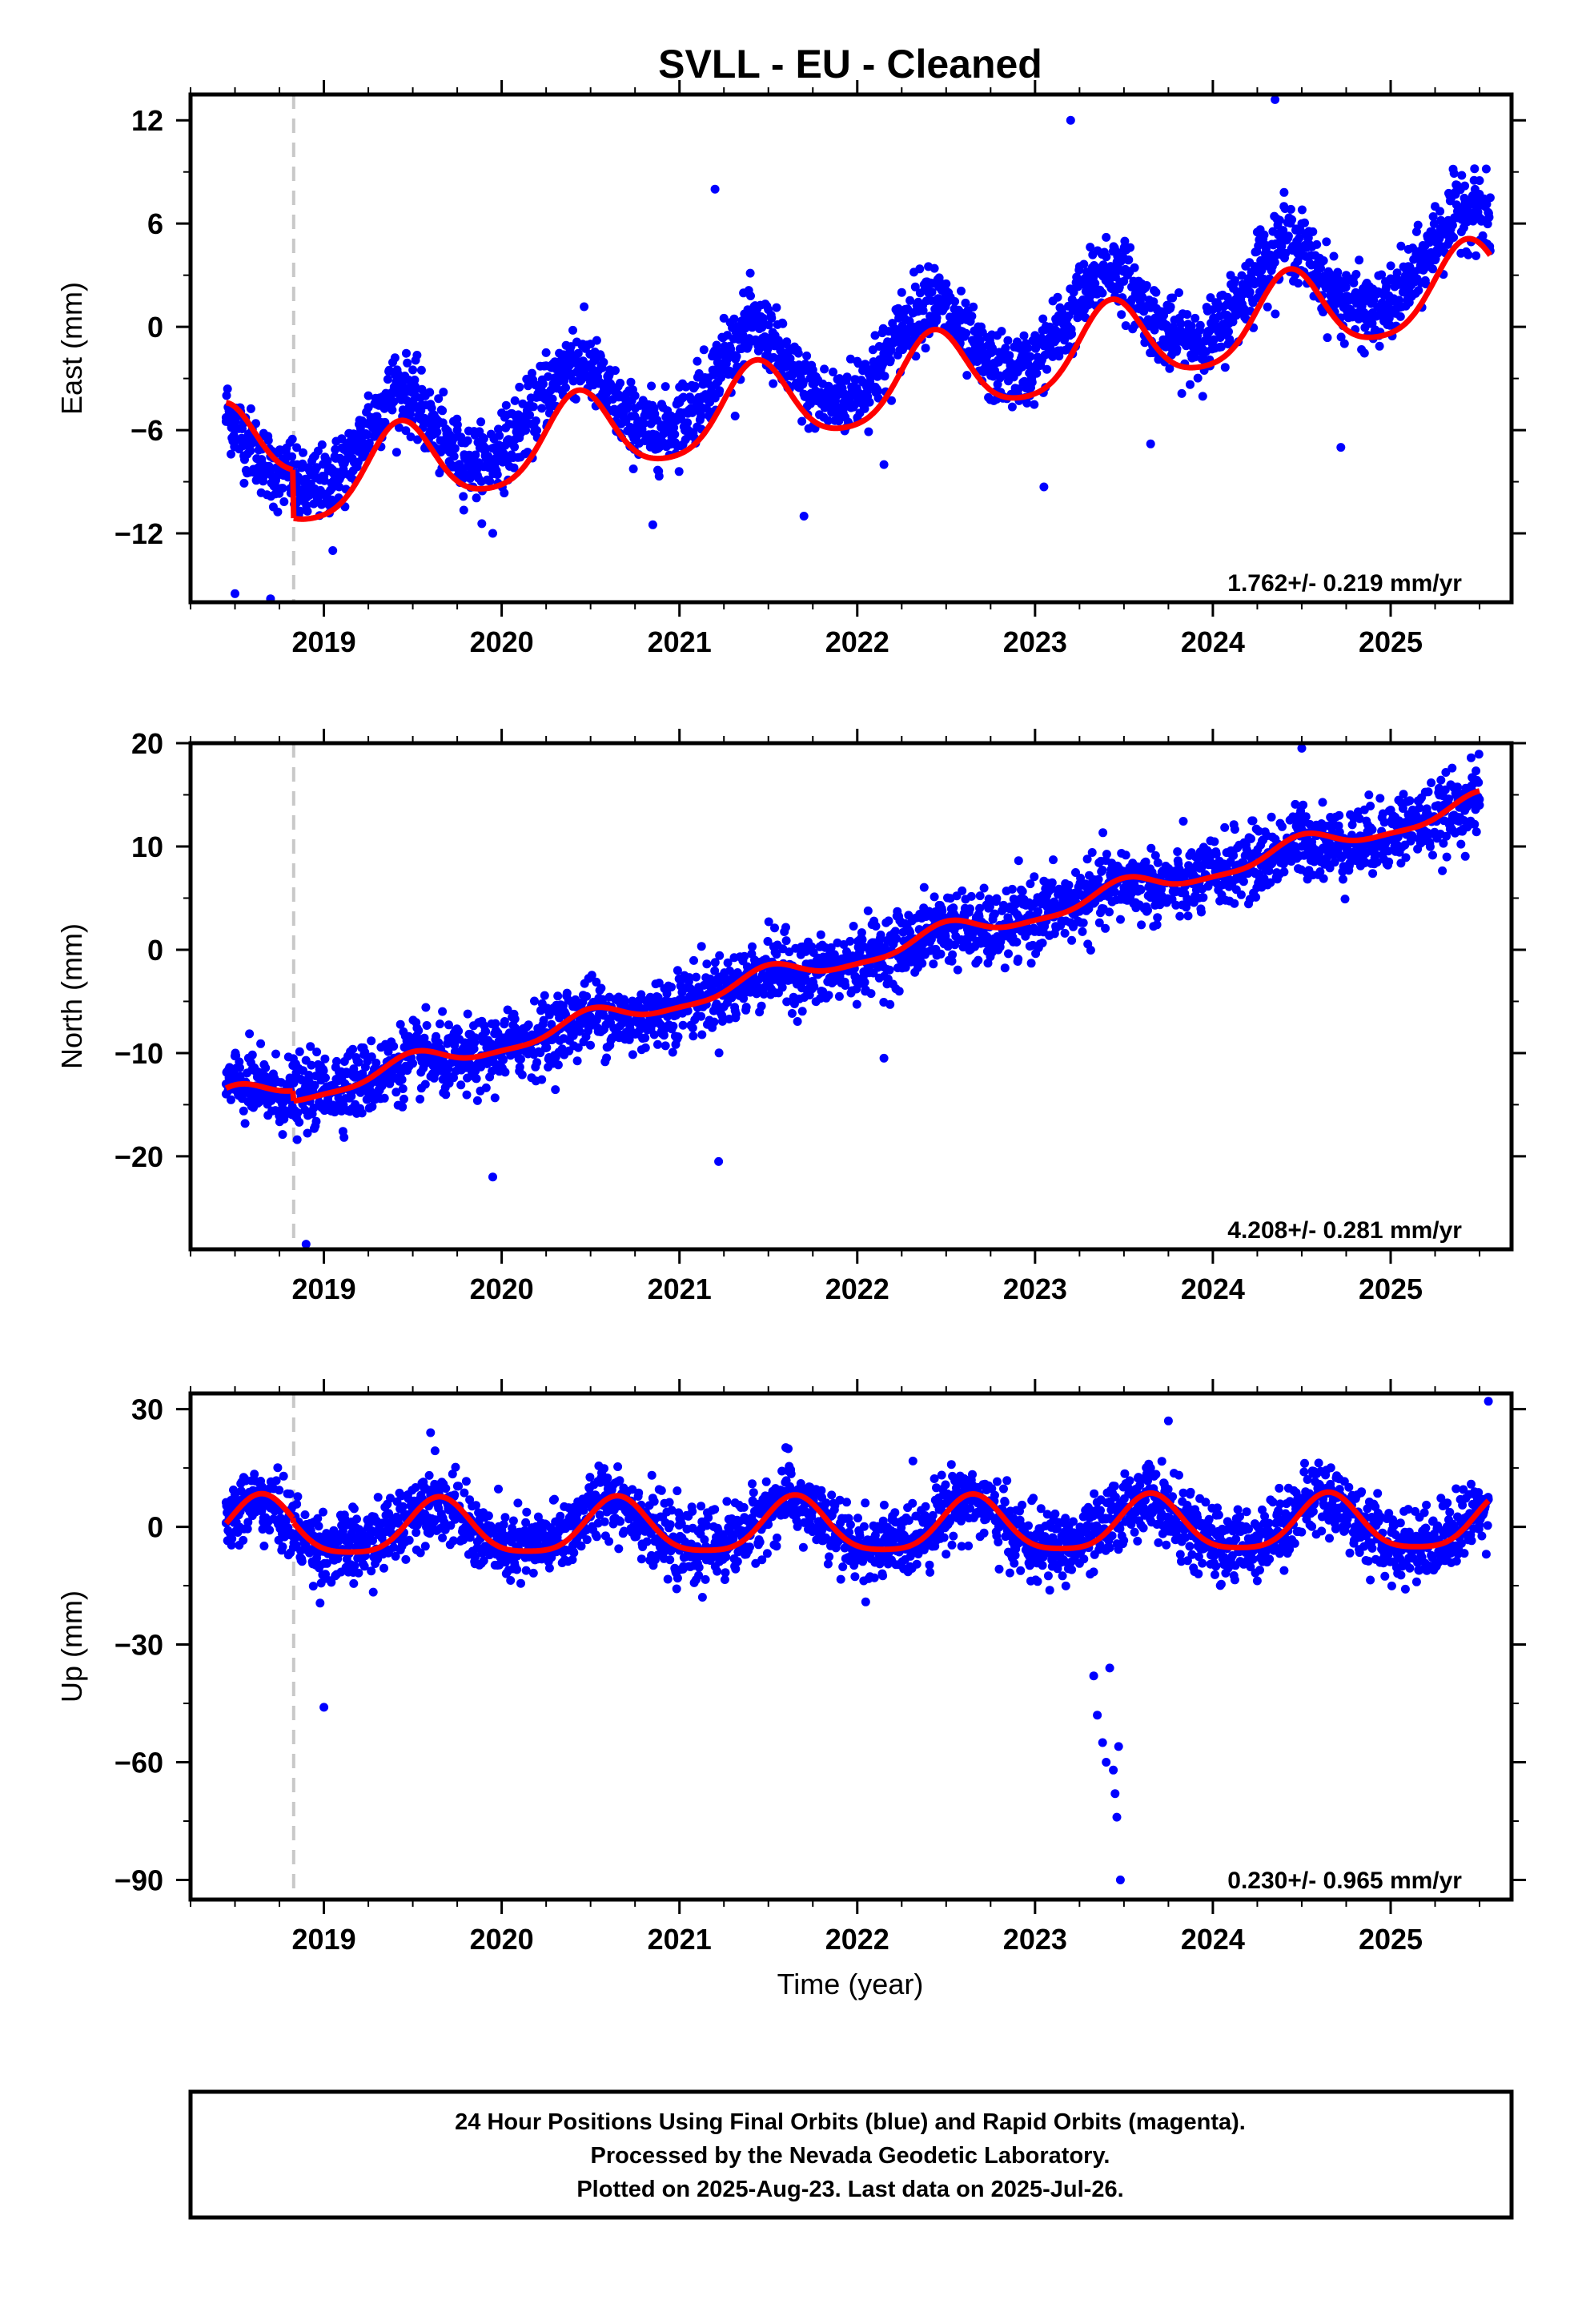 This screenshot has height=2324, width=1582. Describe the element at coordinates (155, 223) in the screenshot. I see `east-ytick-label: 6` at that location.